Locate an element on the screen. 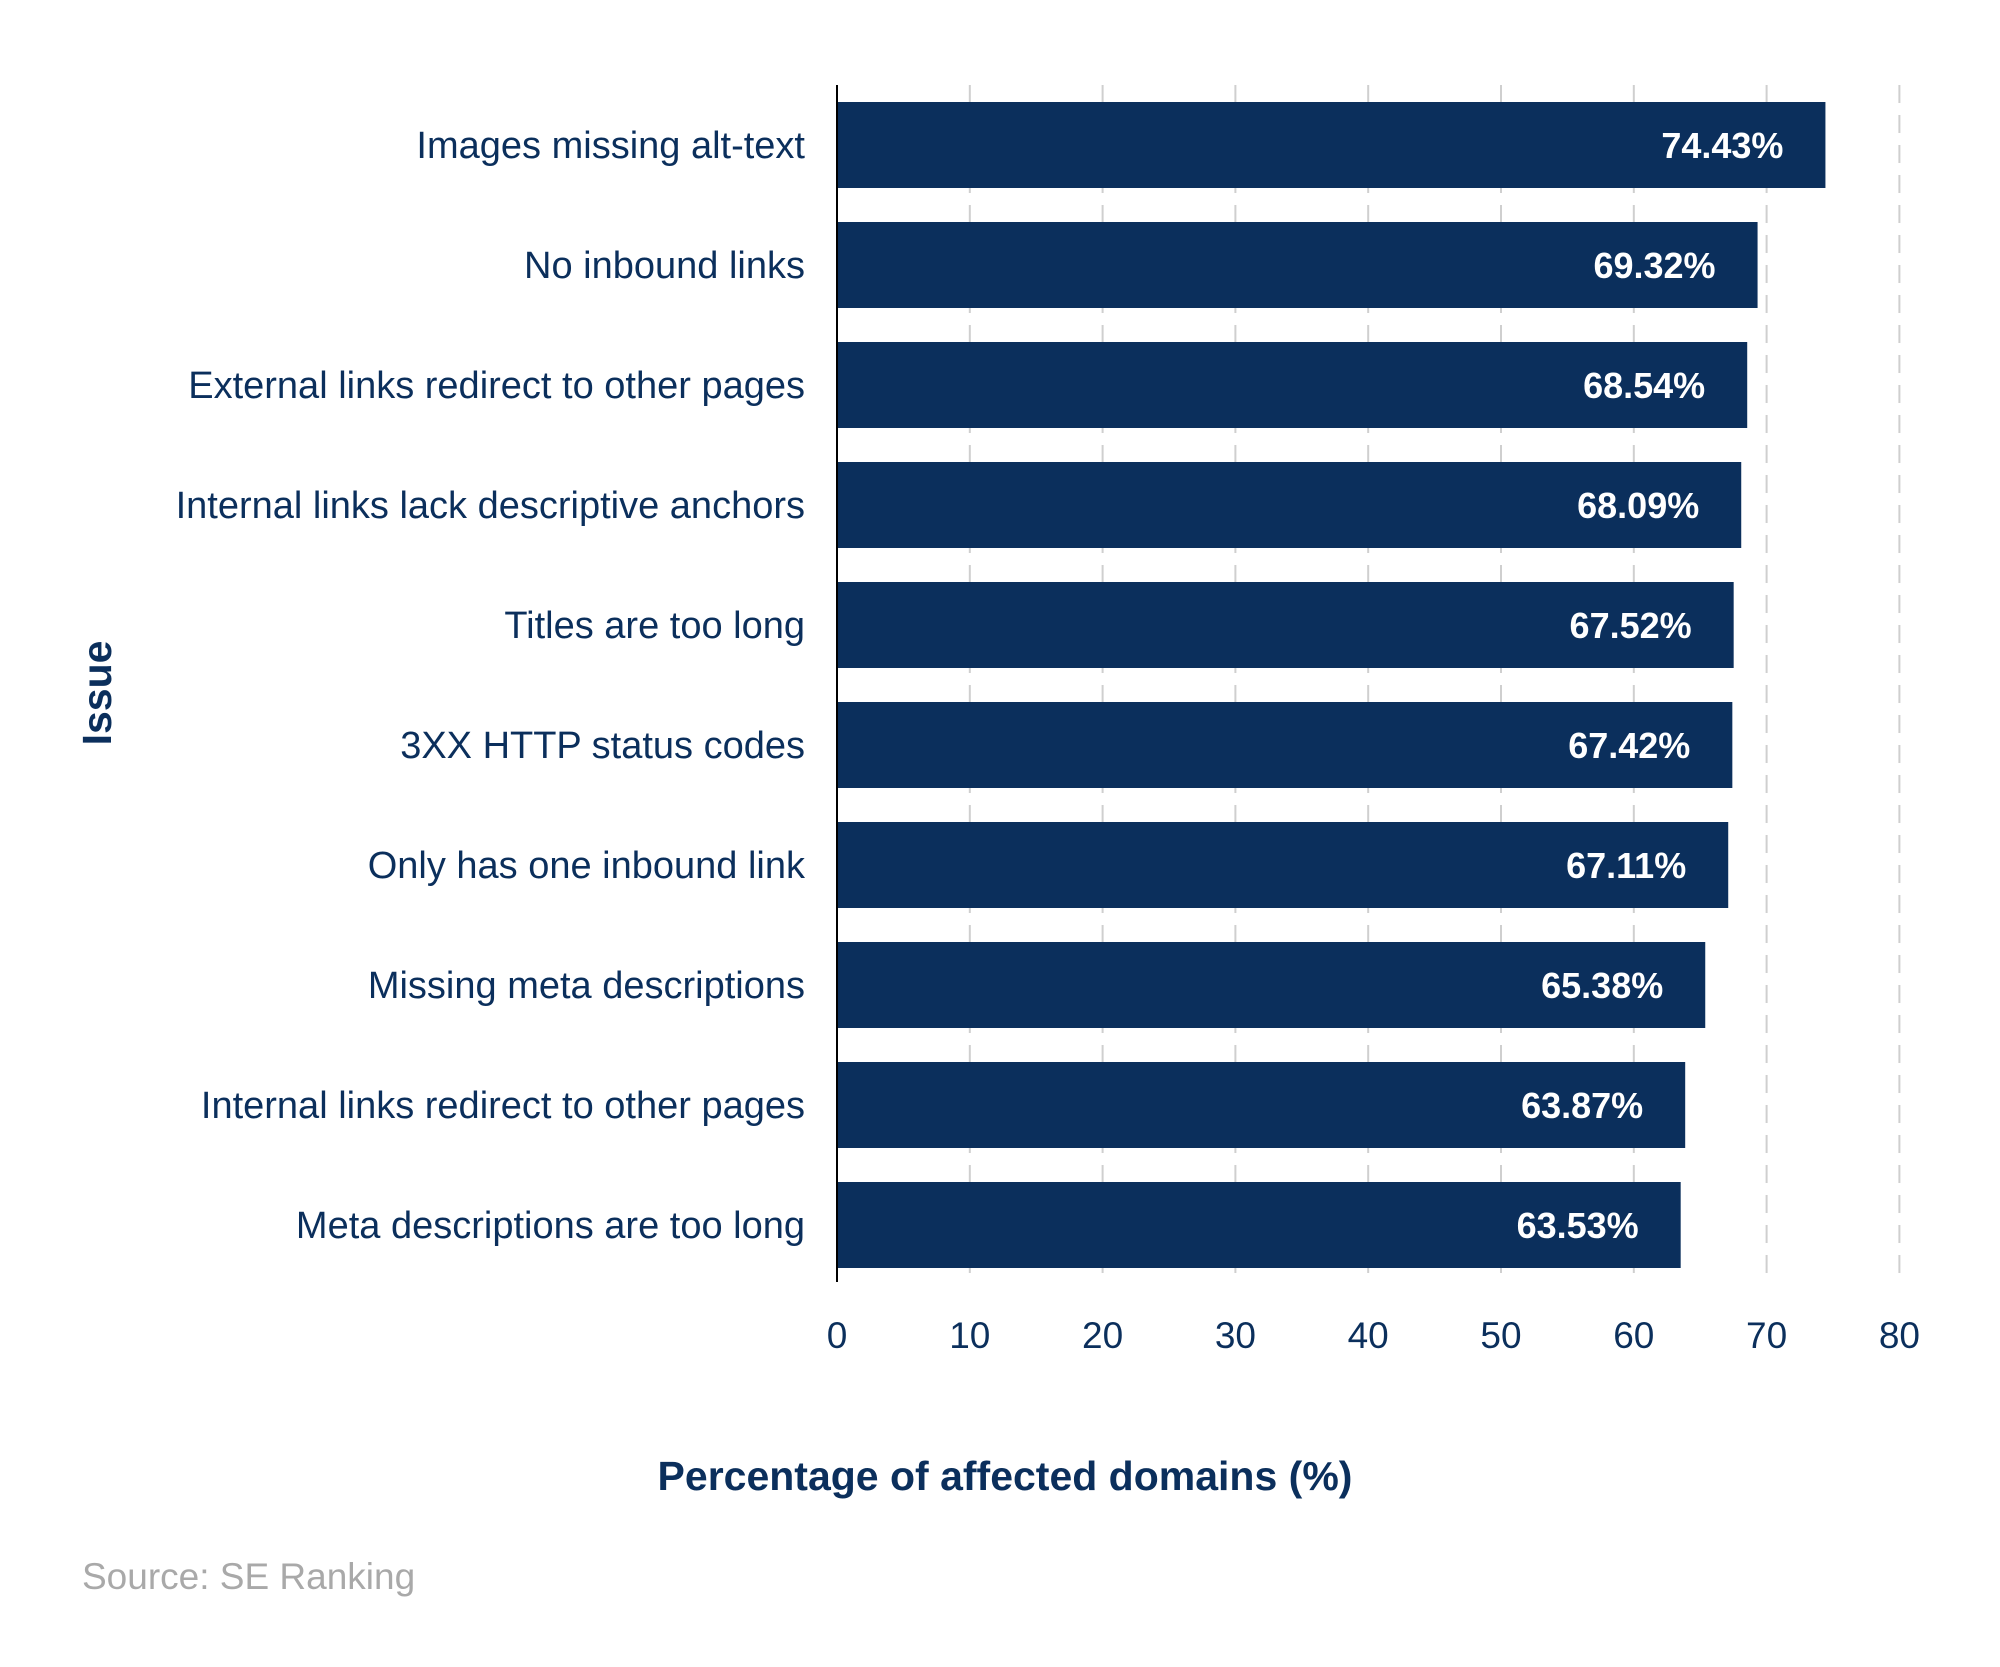 Image resolution: width=2000 pixels, height=1667 pixels. category-label: Missing meta descriptions is located at coordinates (586, 986).